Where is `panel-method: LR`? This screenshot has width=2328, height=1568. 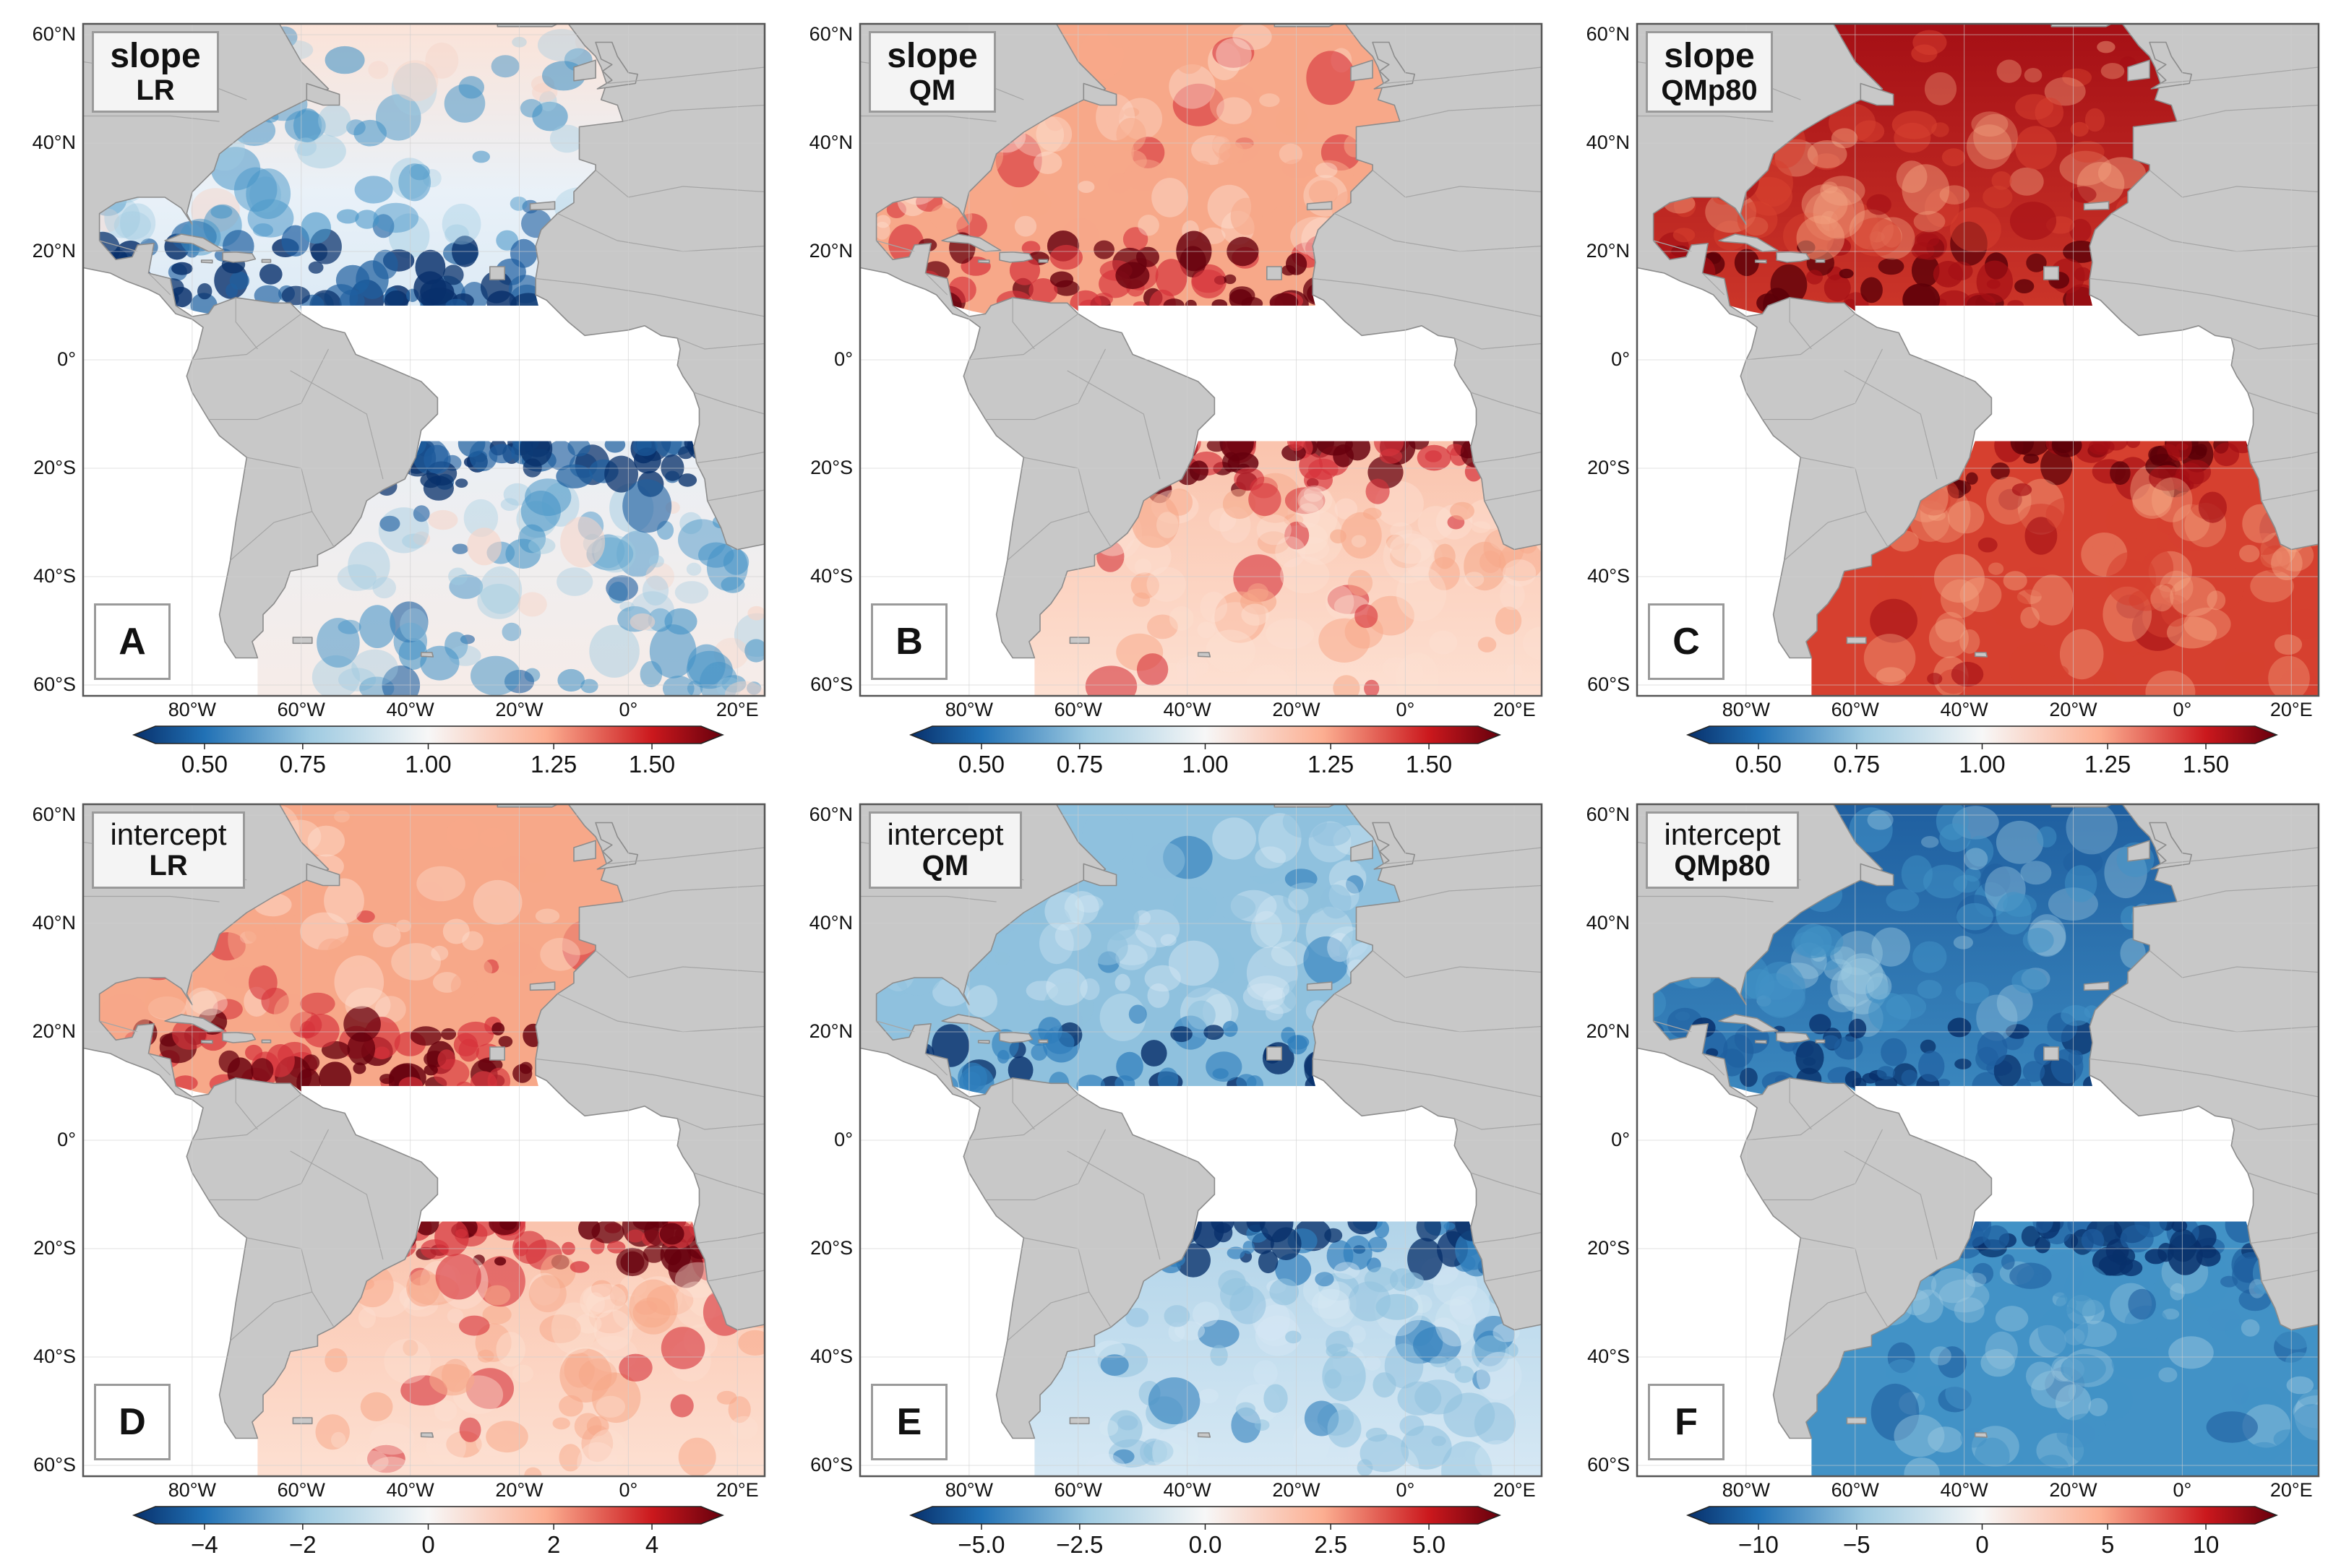 panel-method: LR is located at coordinates (155, 90).